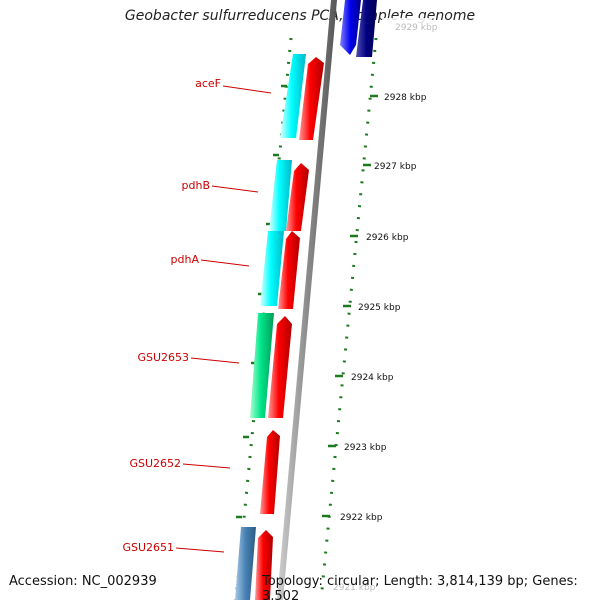 This screenshot has height=600, width=600. Describe the element at coordinates (350, 306) in the screenshot. I see `outer-major-ticks` at that location.